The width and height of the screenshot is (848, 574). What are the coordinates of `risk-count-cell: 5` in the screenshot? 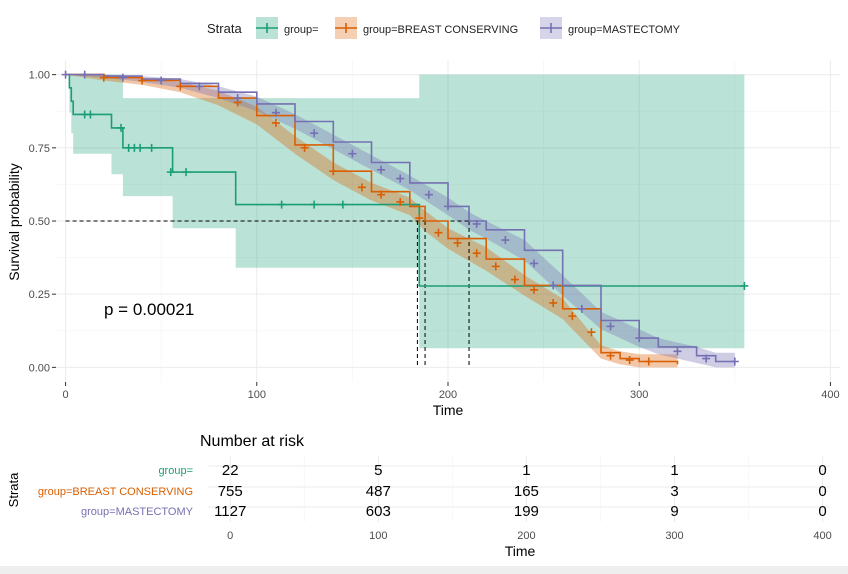 It's located at (378, 470).